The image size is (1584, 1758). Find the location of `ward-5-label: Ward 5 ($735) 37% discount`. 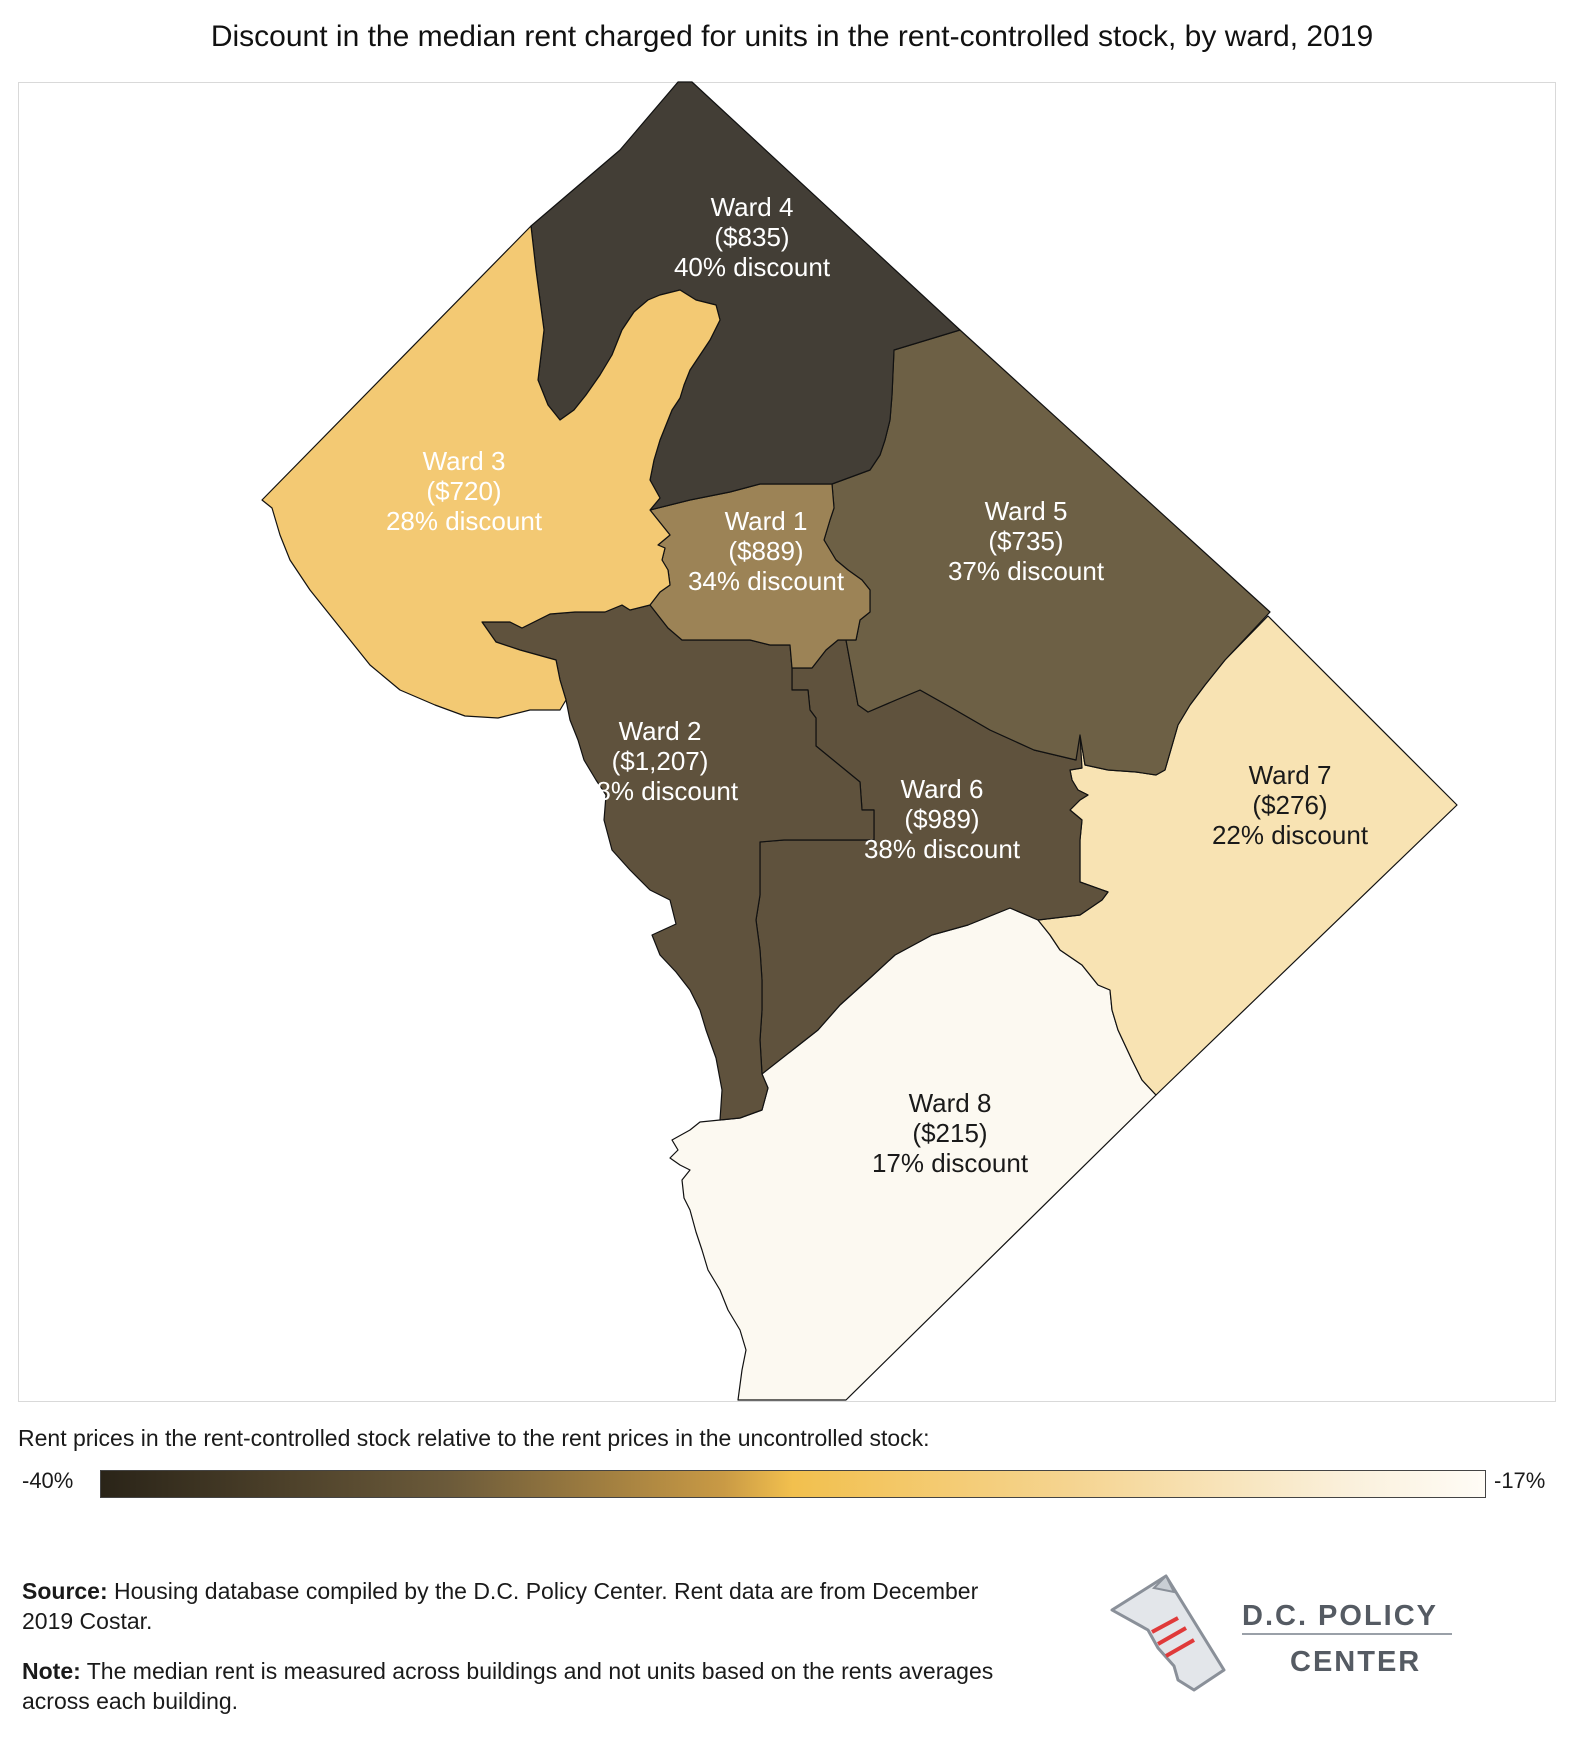

ward-5-label: Ward 5 ($735) 37% discount is located at coordinates (1026, 541).